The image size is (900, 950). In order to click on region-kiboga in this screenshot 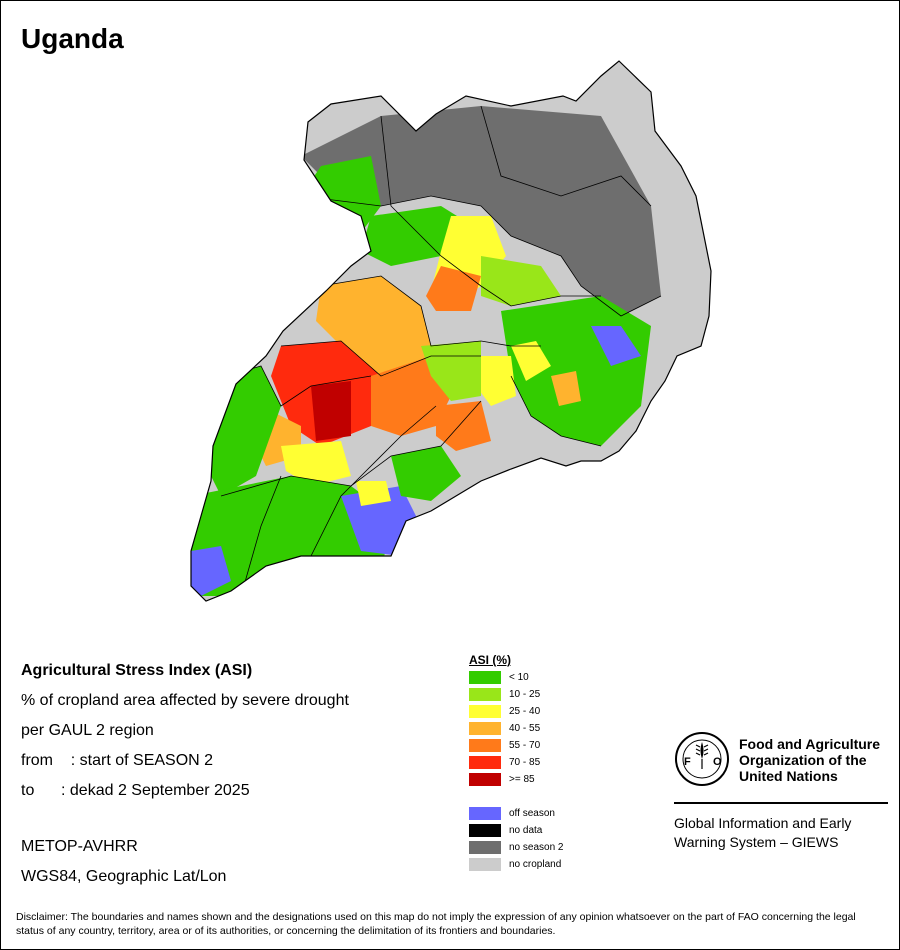, I will do `click(373, 331)`.